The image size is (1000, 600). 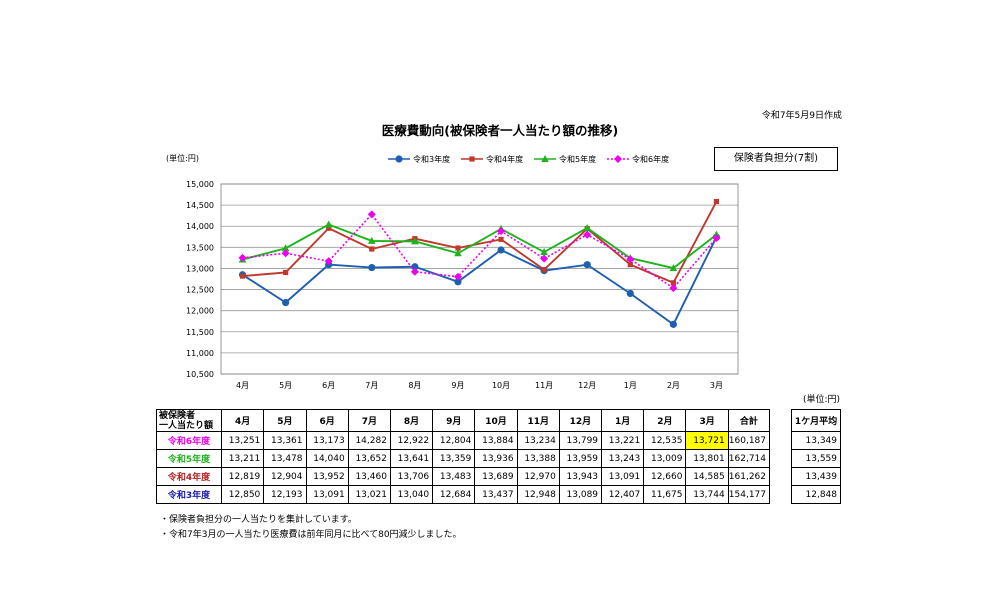 I want to click on table-cell: 14,585, so click(x=707, y=476).